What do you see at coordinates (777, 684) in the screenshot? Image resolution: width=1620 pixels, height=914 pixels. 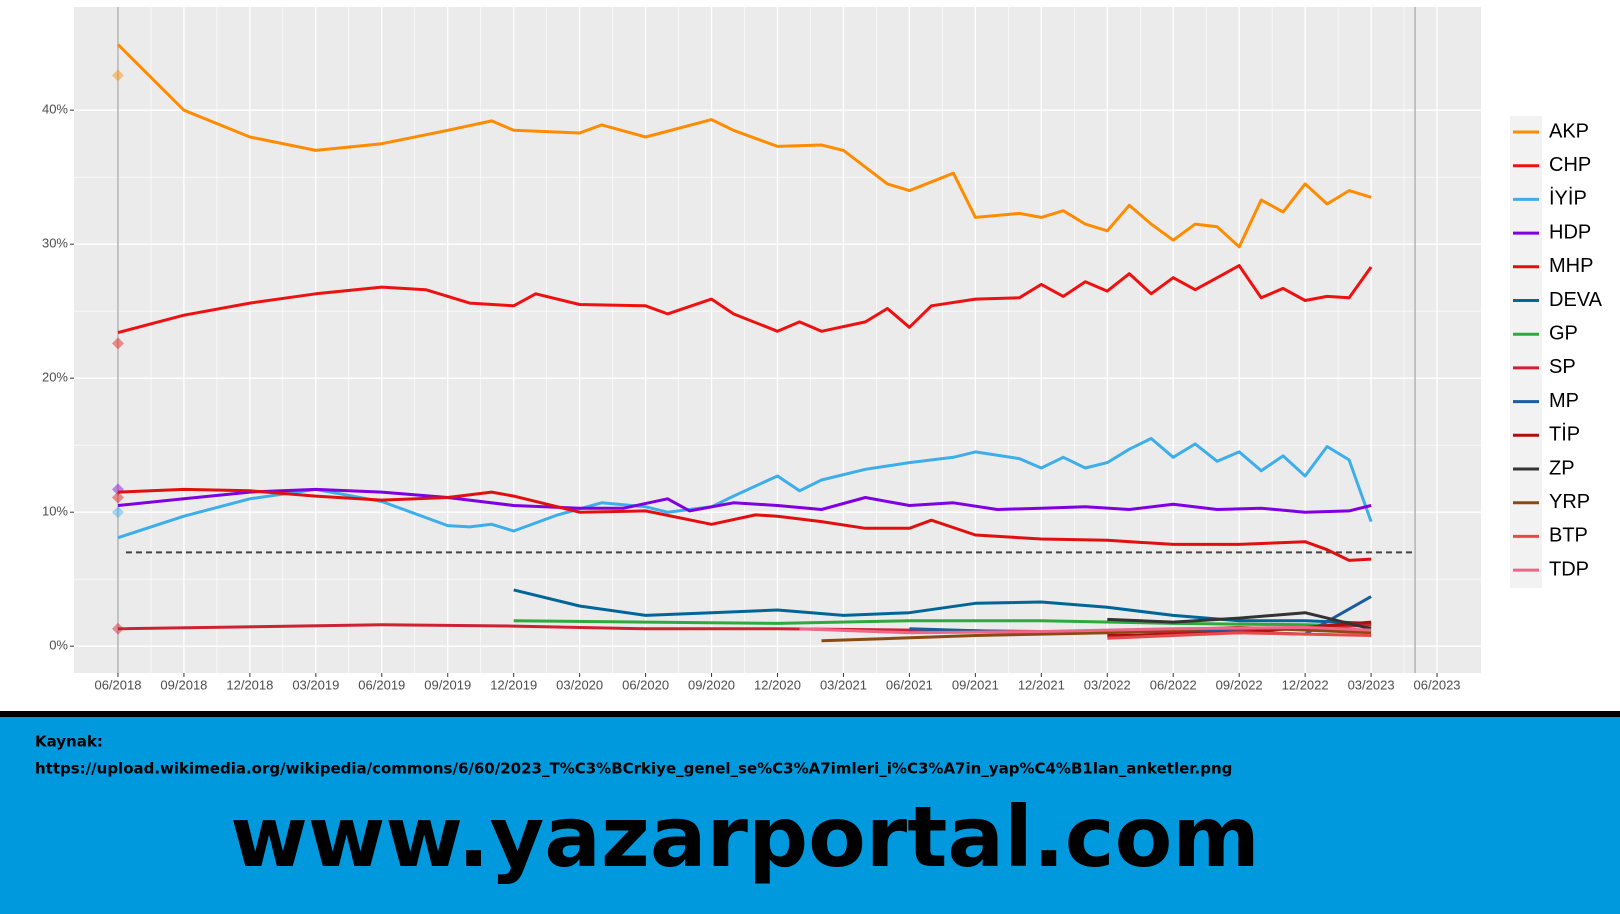 I see `x-tick-label: 12/2020` at bounding box center [777, 684].